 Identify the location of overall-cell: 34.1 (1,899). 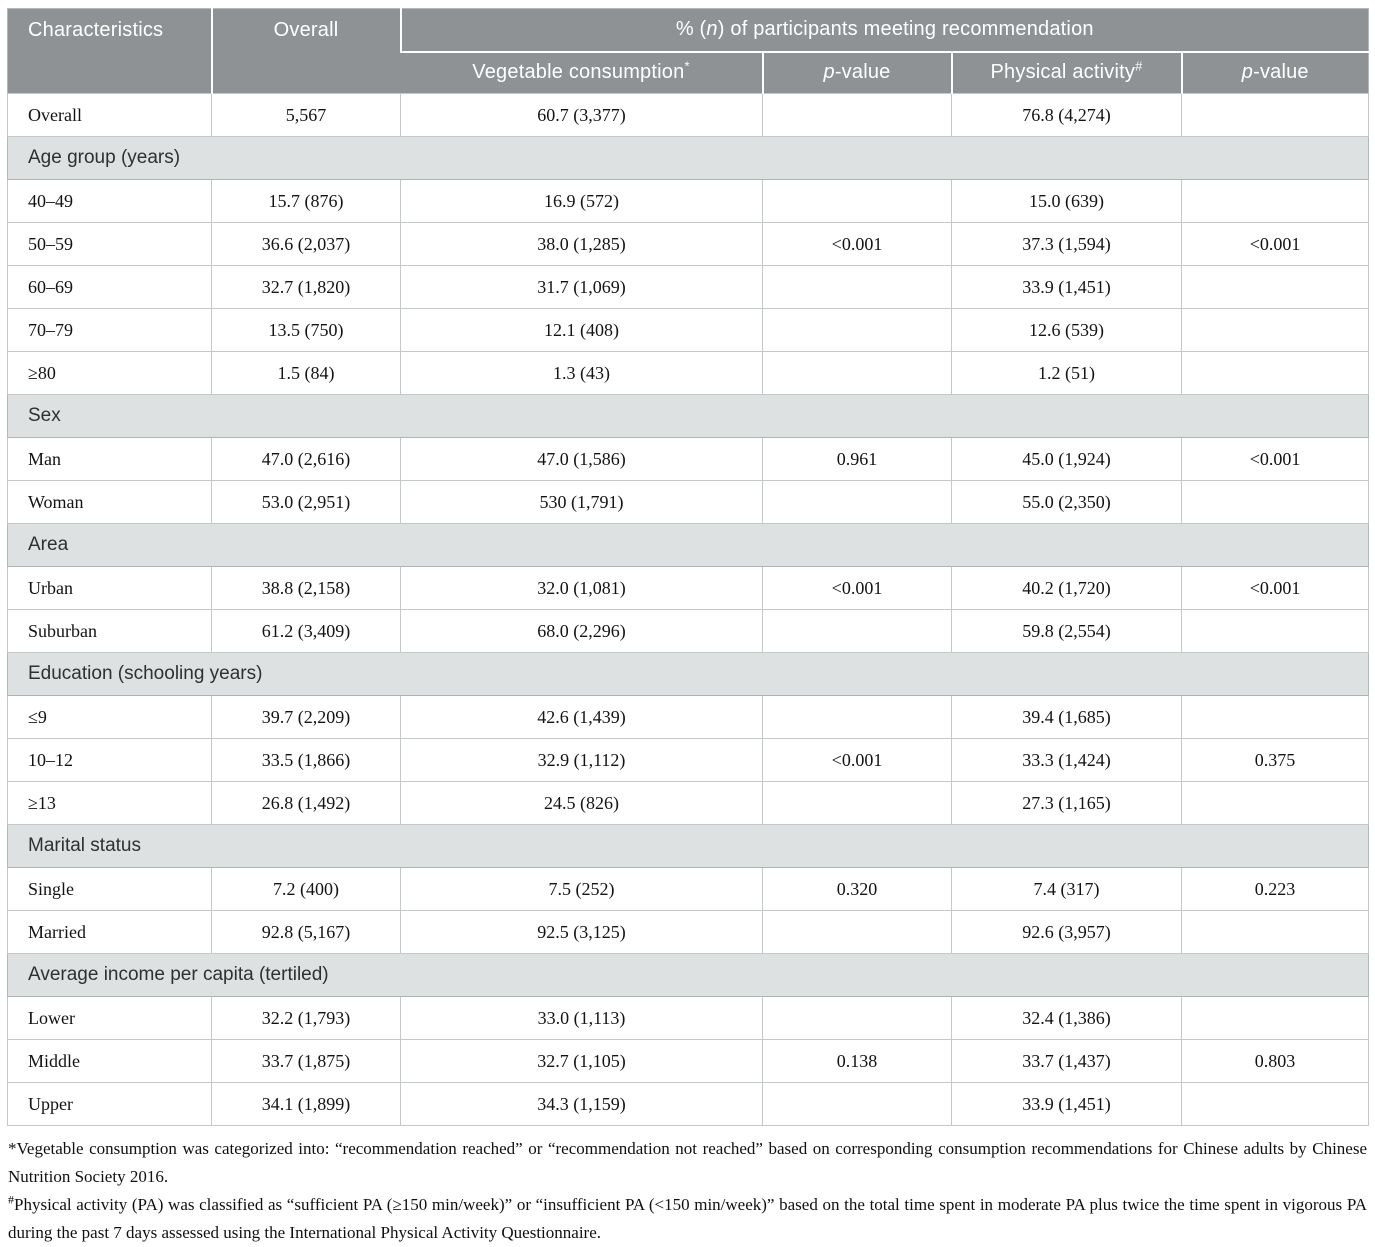
(306, 1104).